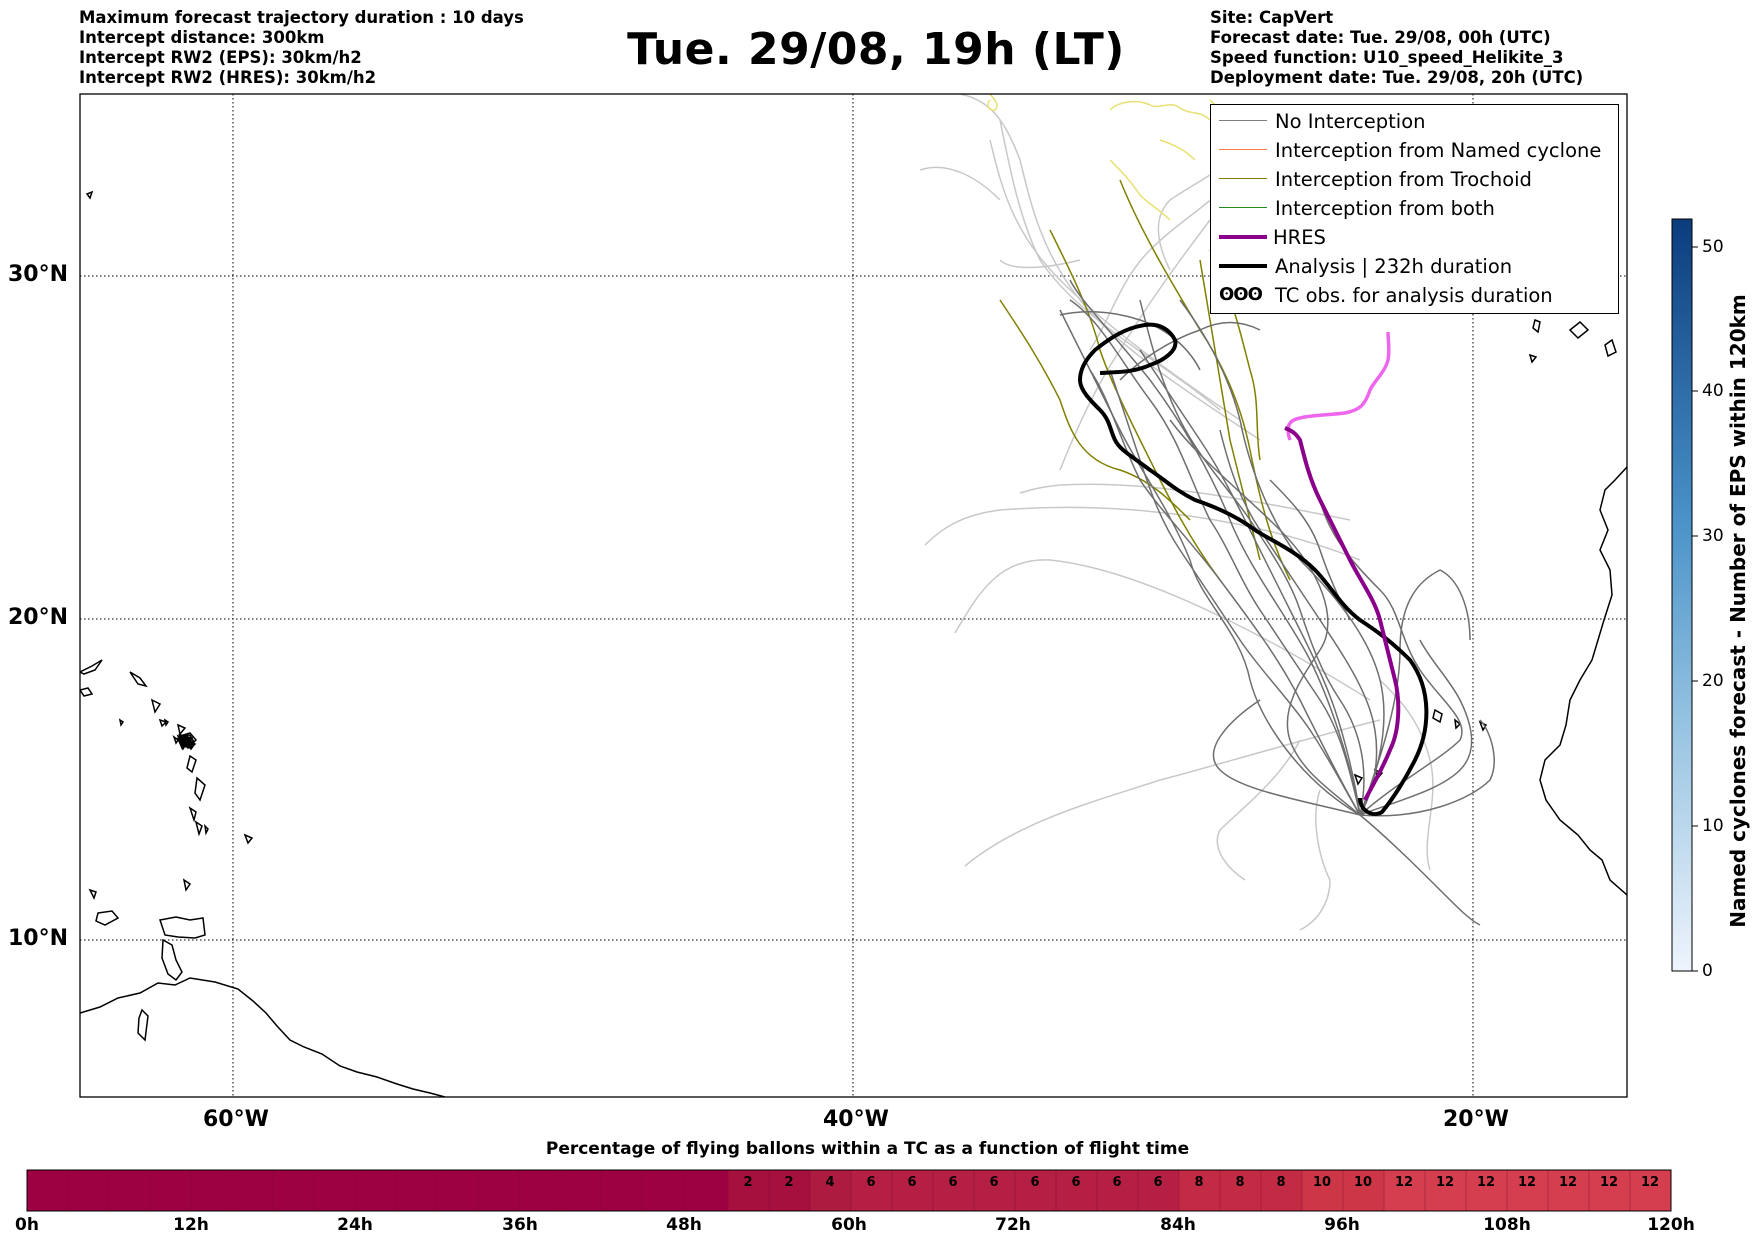 The width and height of the screenshot is (1752, 1241). I want to click on legend-item: Interception from both, so click(1414, 208).